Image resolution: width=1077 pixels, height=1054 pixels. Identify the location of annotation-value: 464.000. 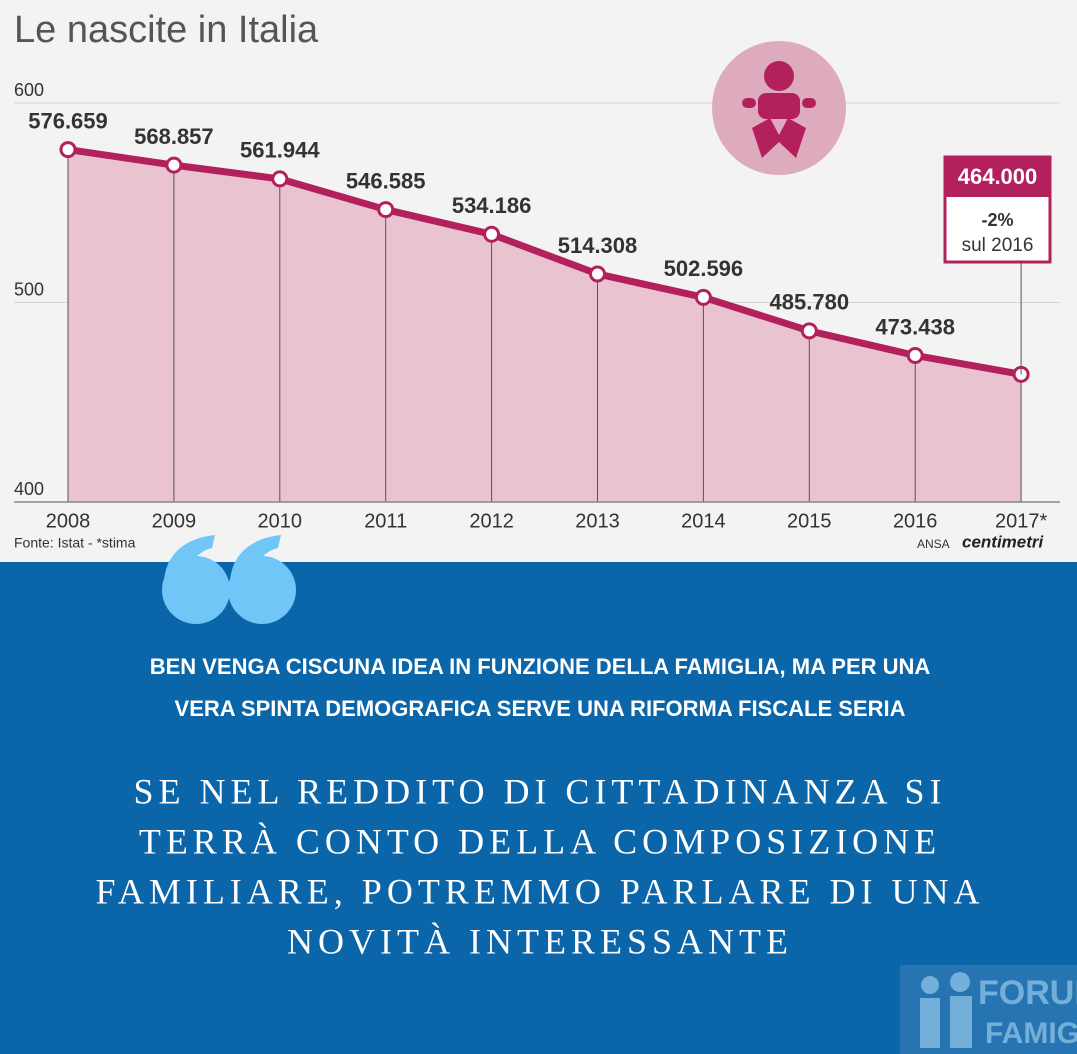
(998, 176).